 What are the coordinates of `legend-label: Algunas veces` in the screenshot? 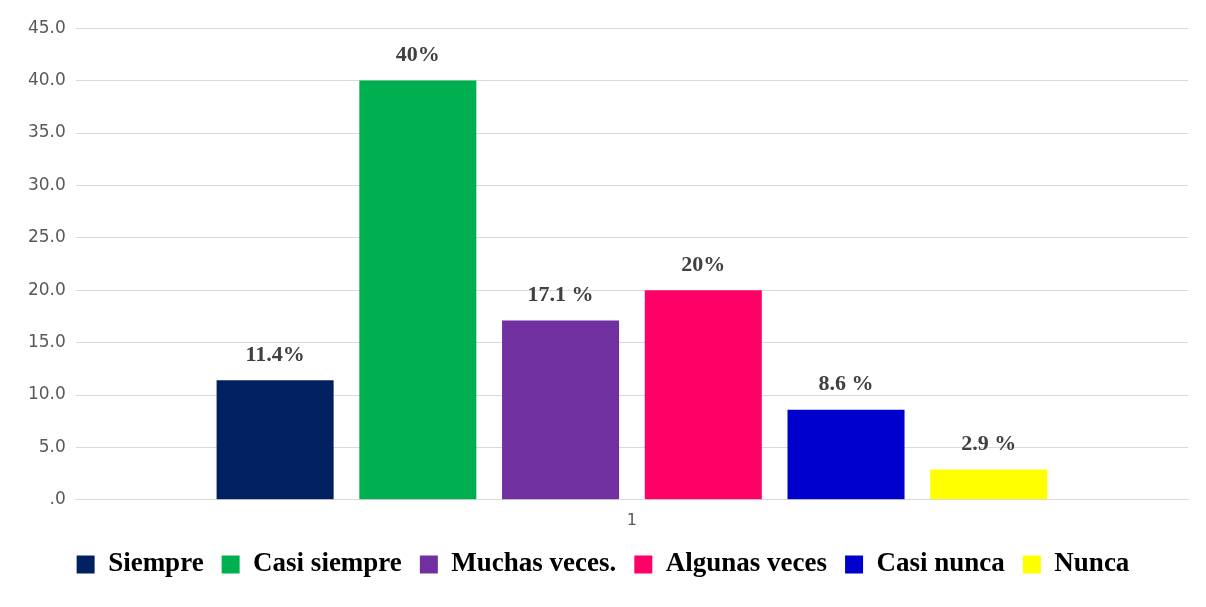 It's located at (746, 562).